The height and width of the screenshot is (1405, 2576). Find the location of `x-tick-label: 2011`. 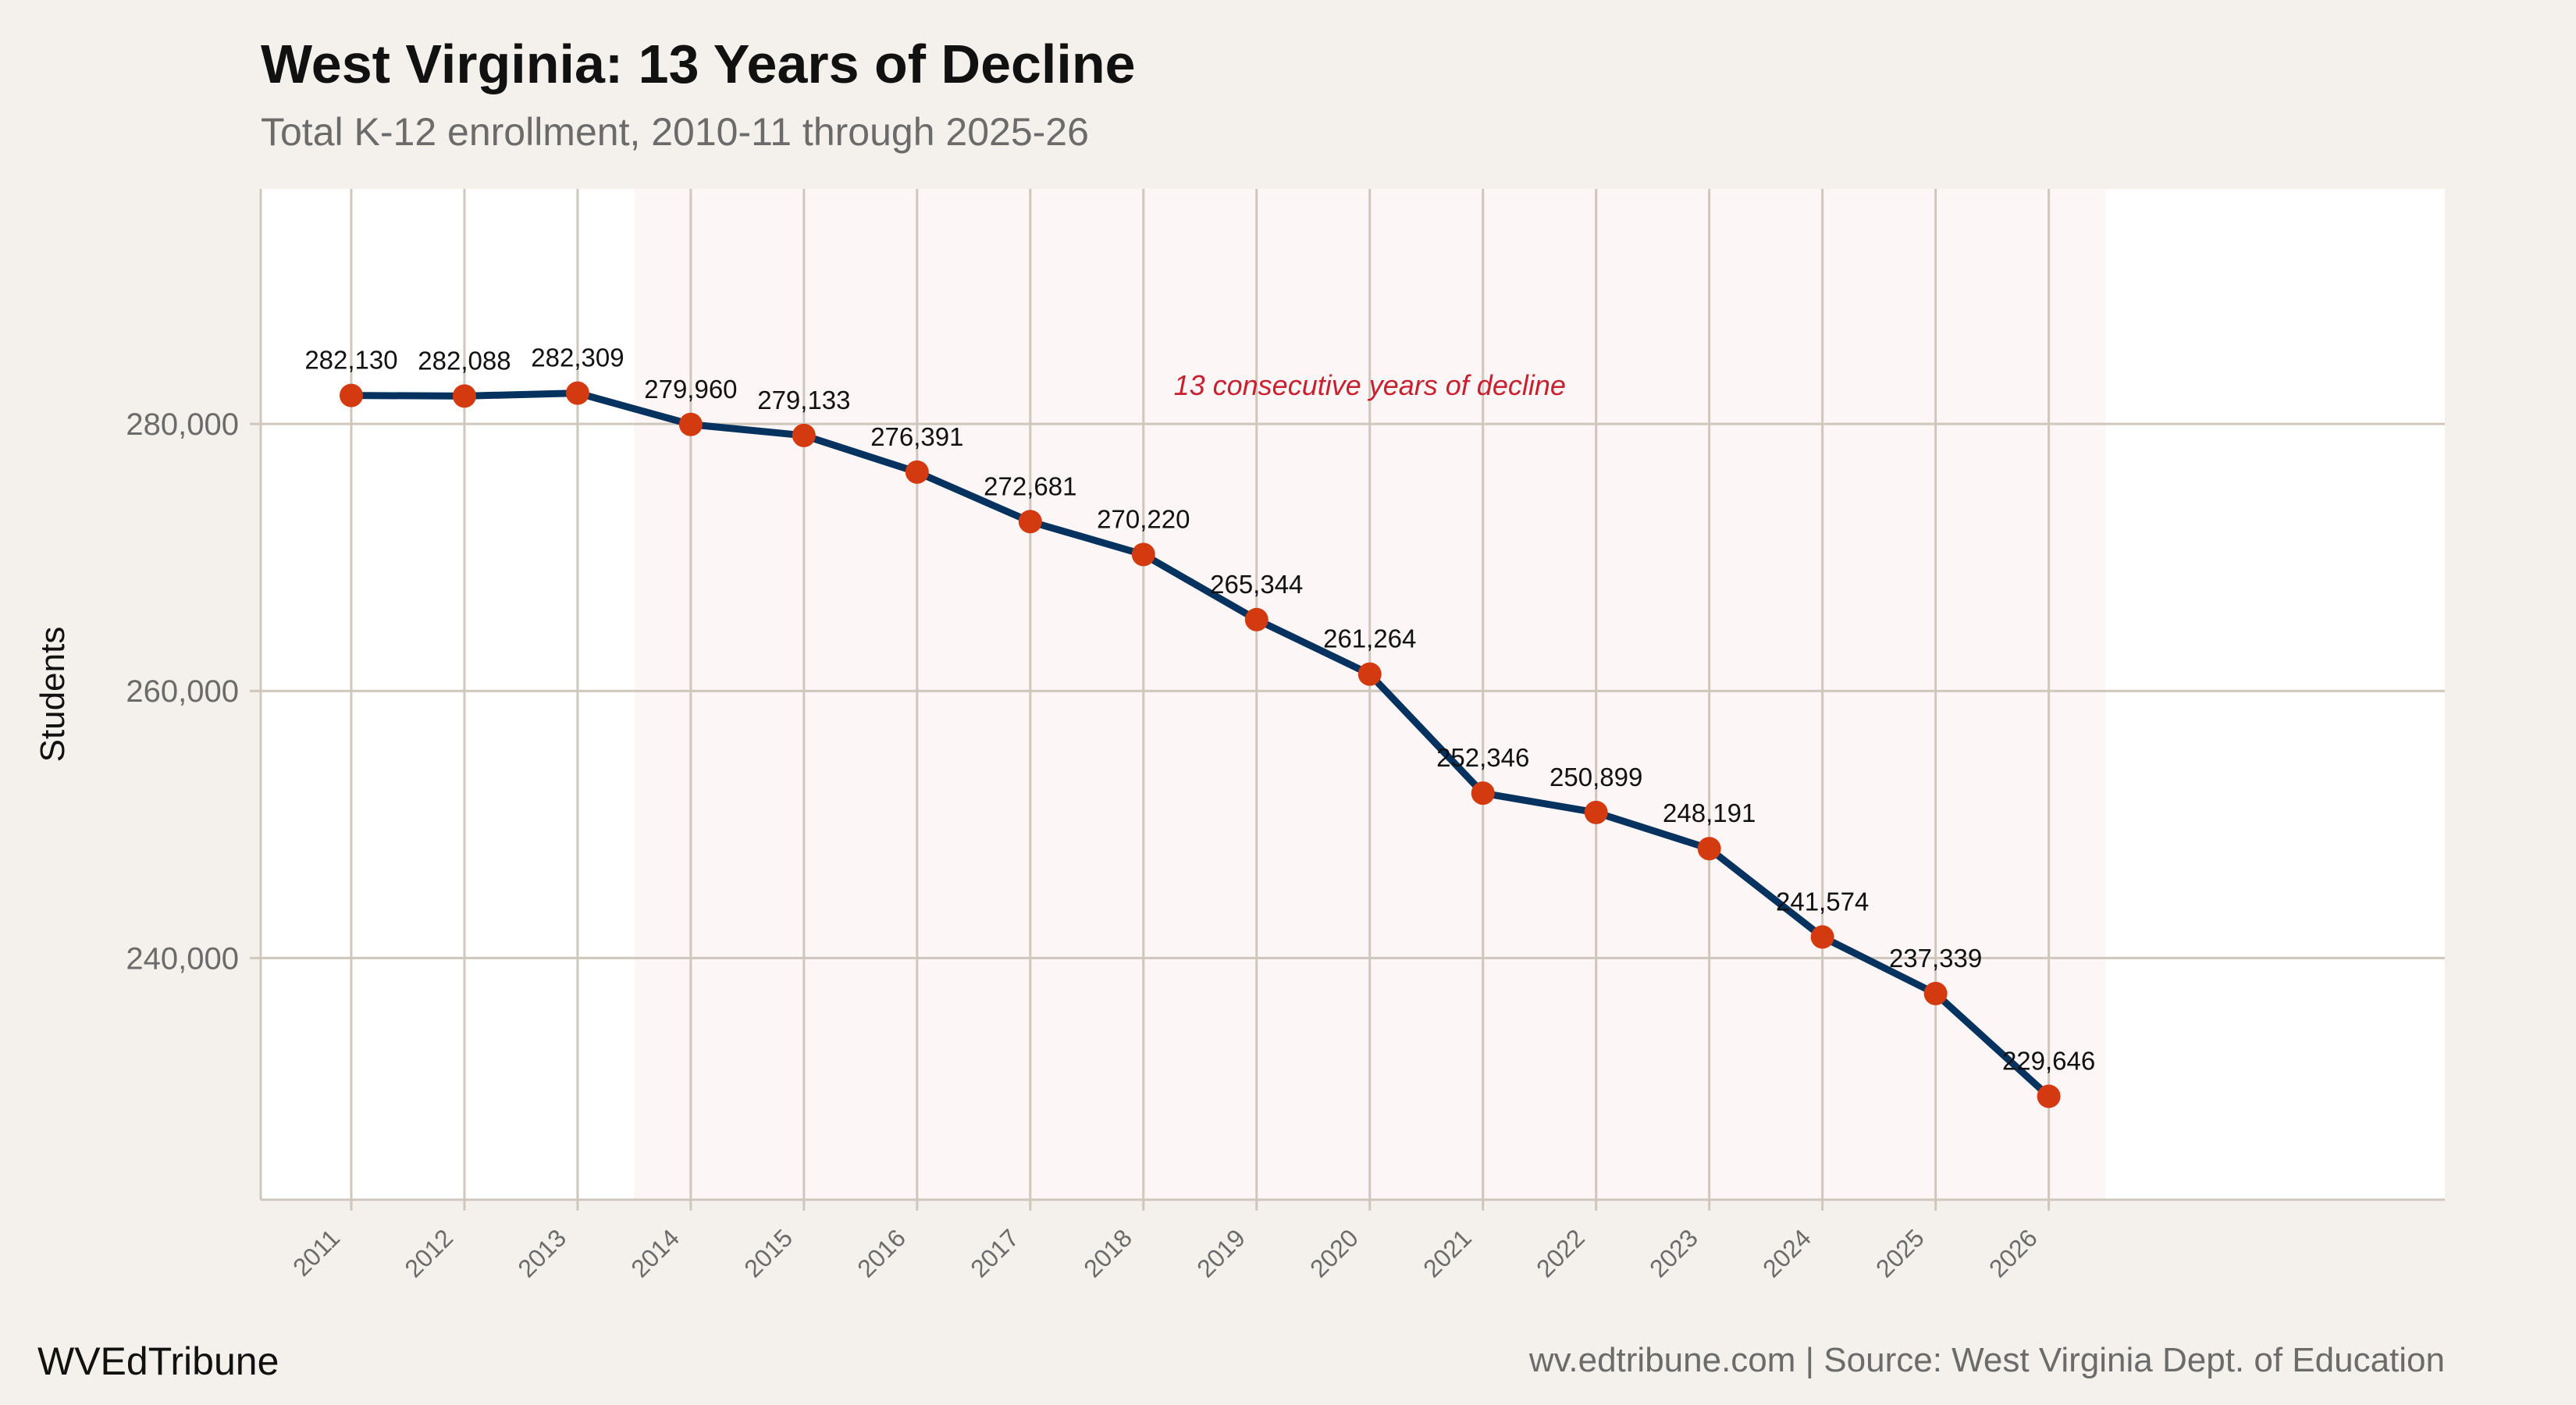

x-tick-label: 2011 is located at coordinates (316, 1253).